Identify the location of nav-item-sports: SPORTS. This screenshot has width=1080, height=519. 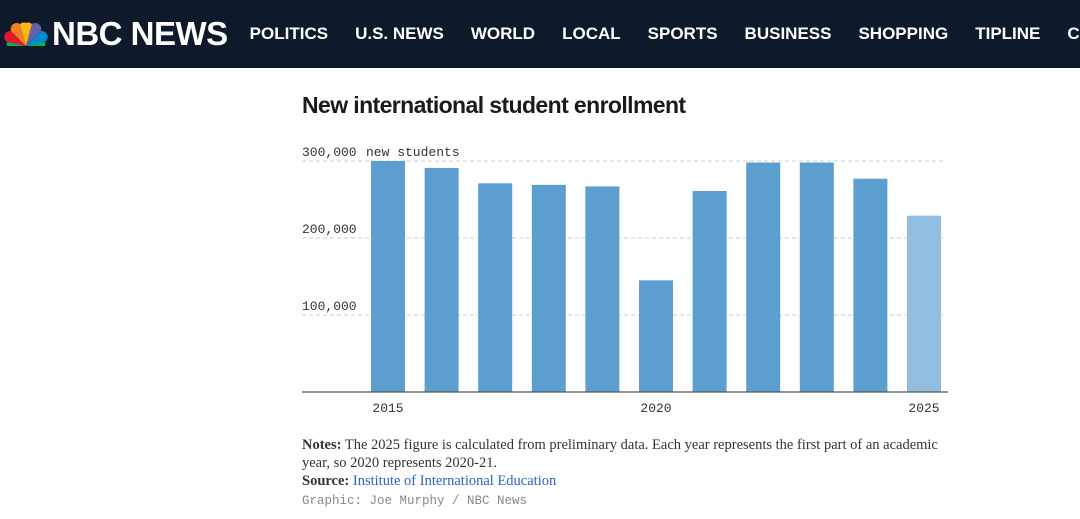
(682, 33).